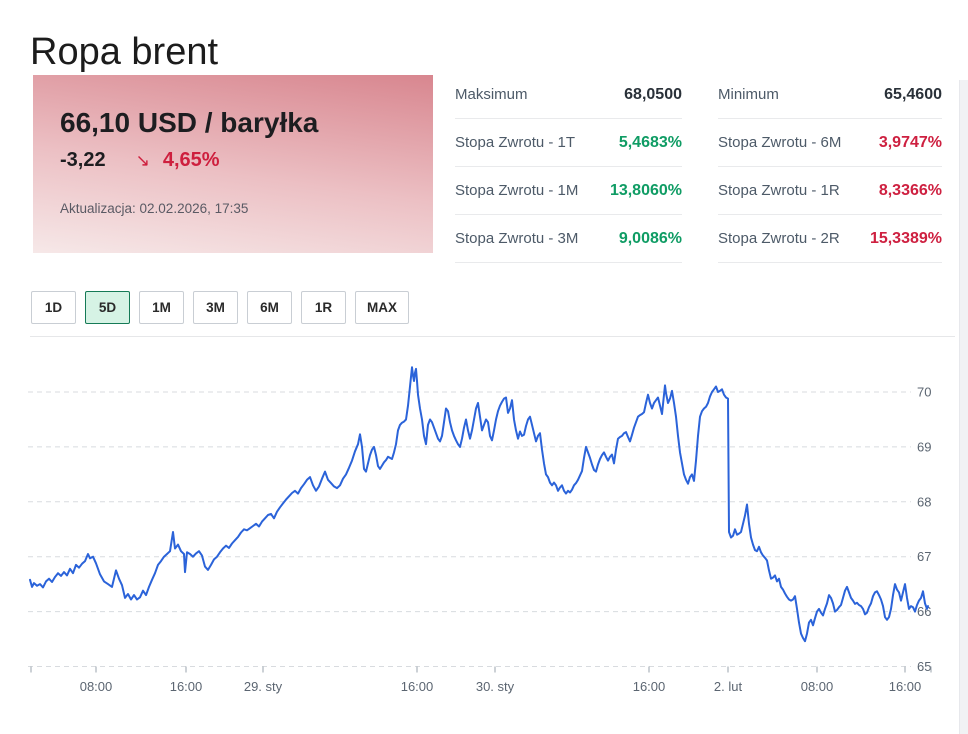 This screenshot has height=734, width=968. What do you see at coordinates (53, 307) in the screenshot?
I see `range-button-1d: 1D` at bounding box center [53, 307].